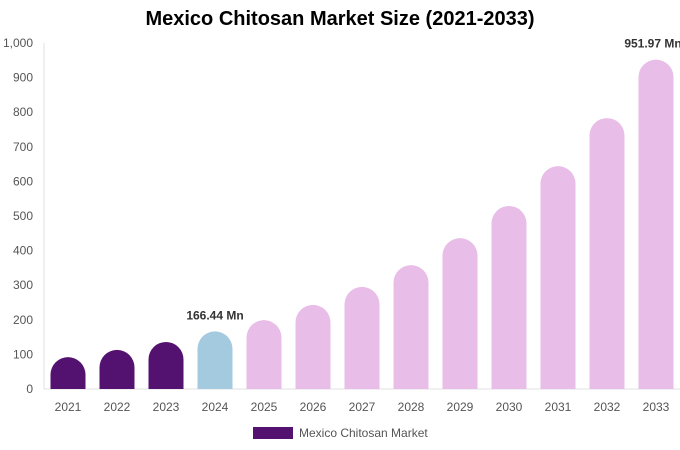 This screenshot has width=680, height=450. I want to click on y-tick-label: 400, so click(23, 251).